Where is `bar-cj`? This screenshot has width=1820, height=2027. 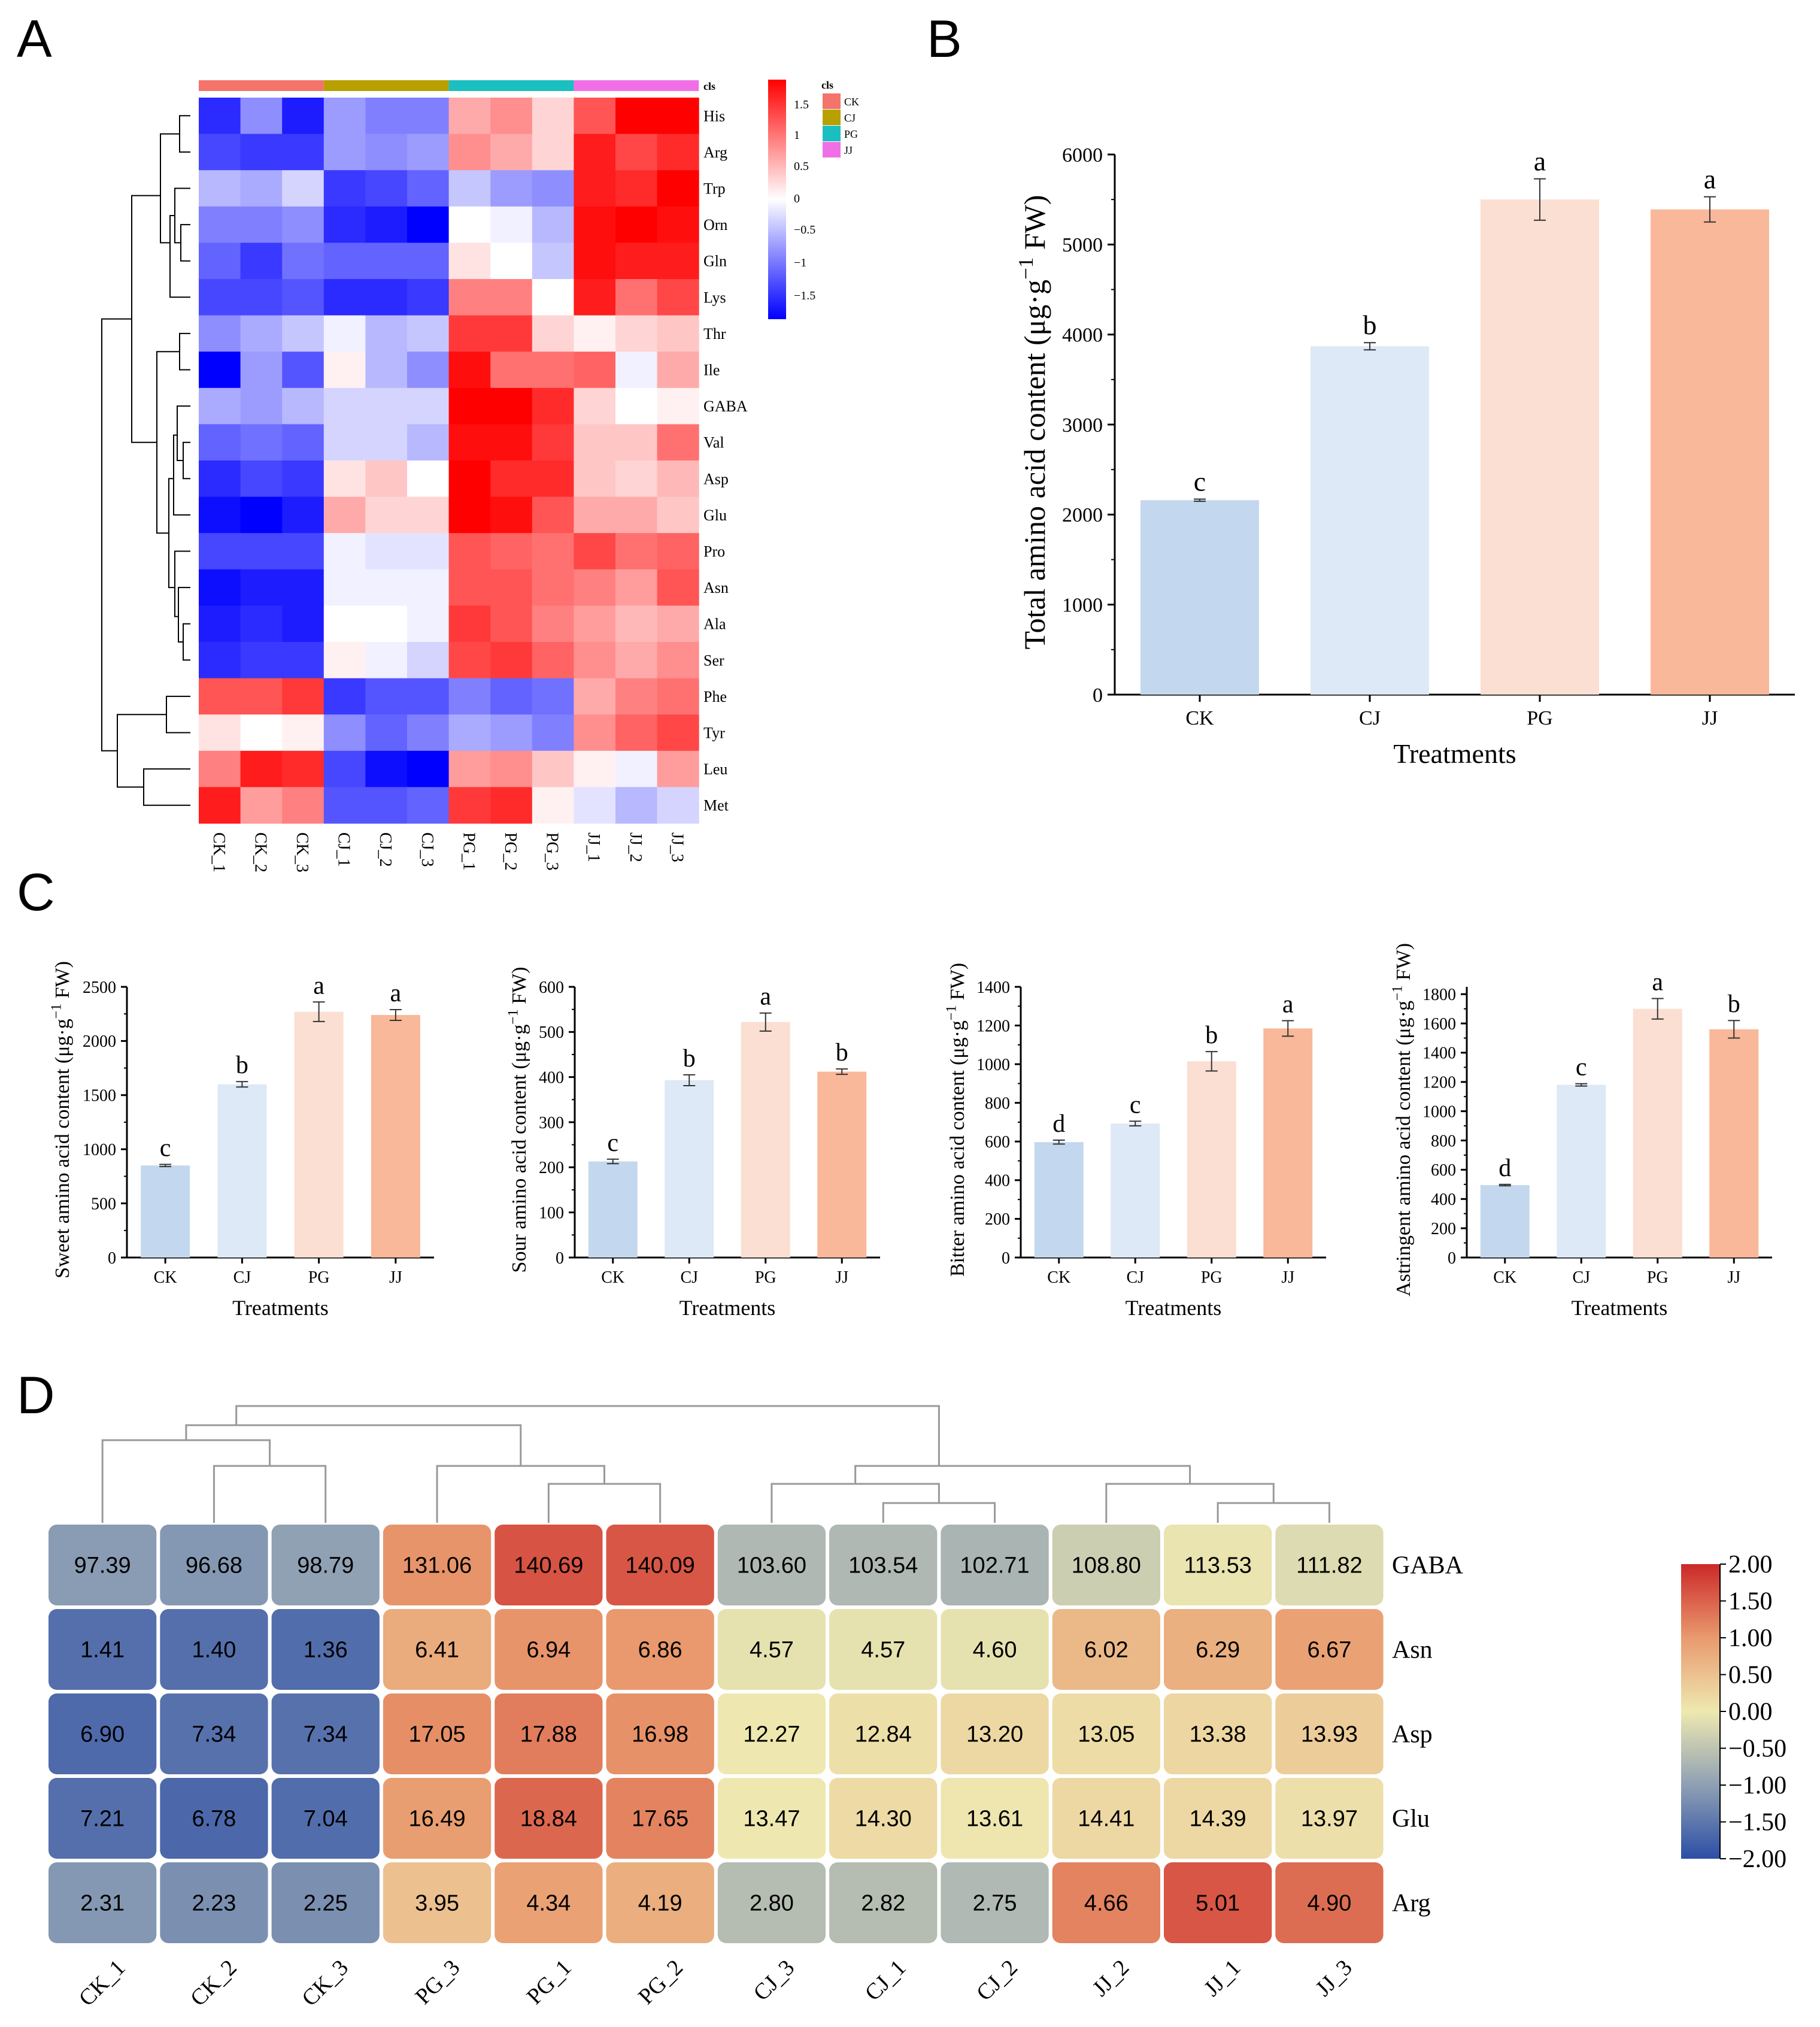
bar-cj is located at coordinates (1581, 1171).